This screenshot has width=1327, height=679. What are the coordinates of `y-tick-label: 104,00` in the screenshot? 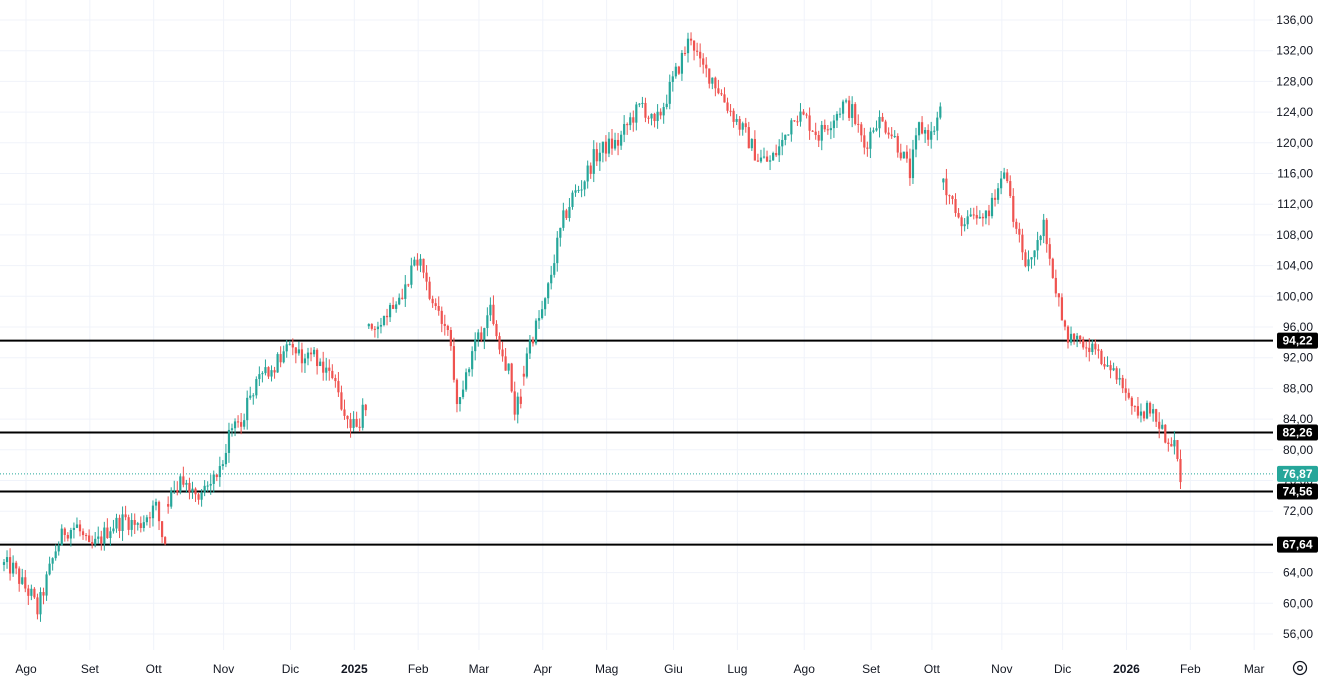 It's located at (1294, 266).